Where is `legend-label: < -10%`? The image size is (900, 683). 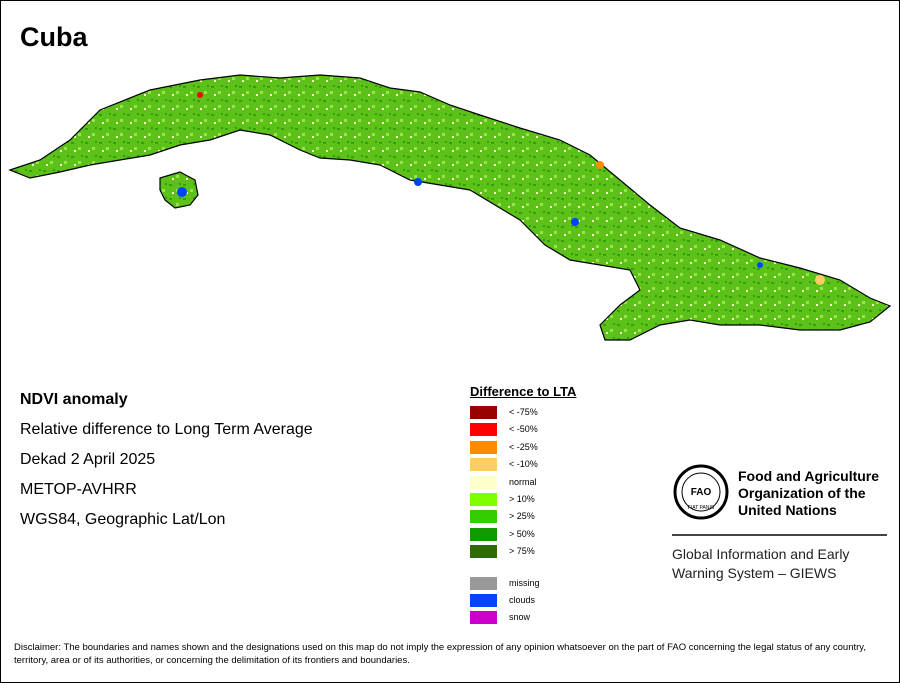 legend-label: < -10% is located at coordinates (523, 464).